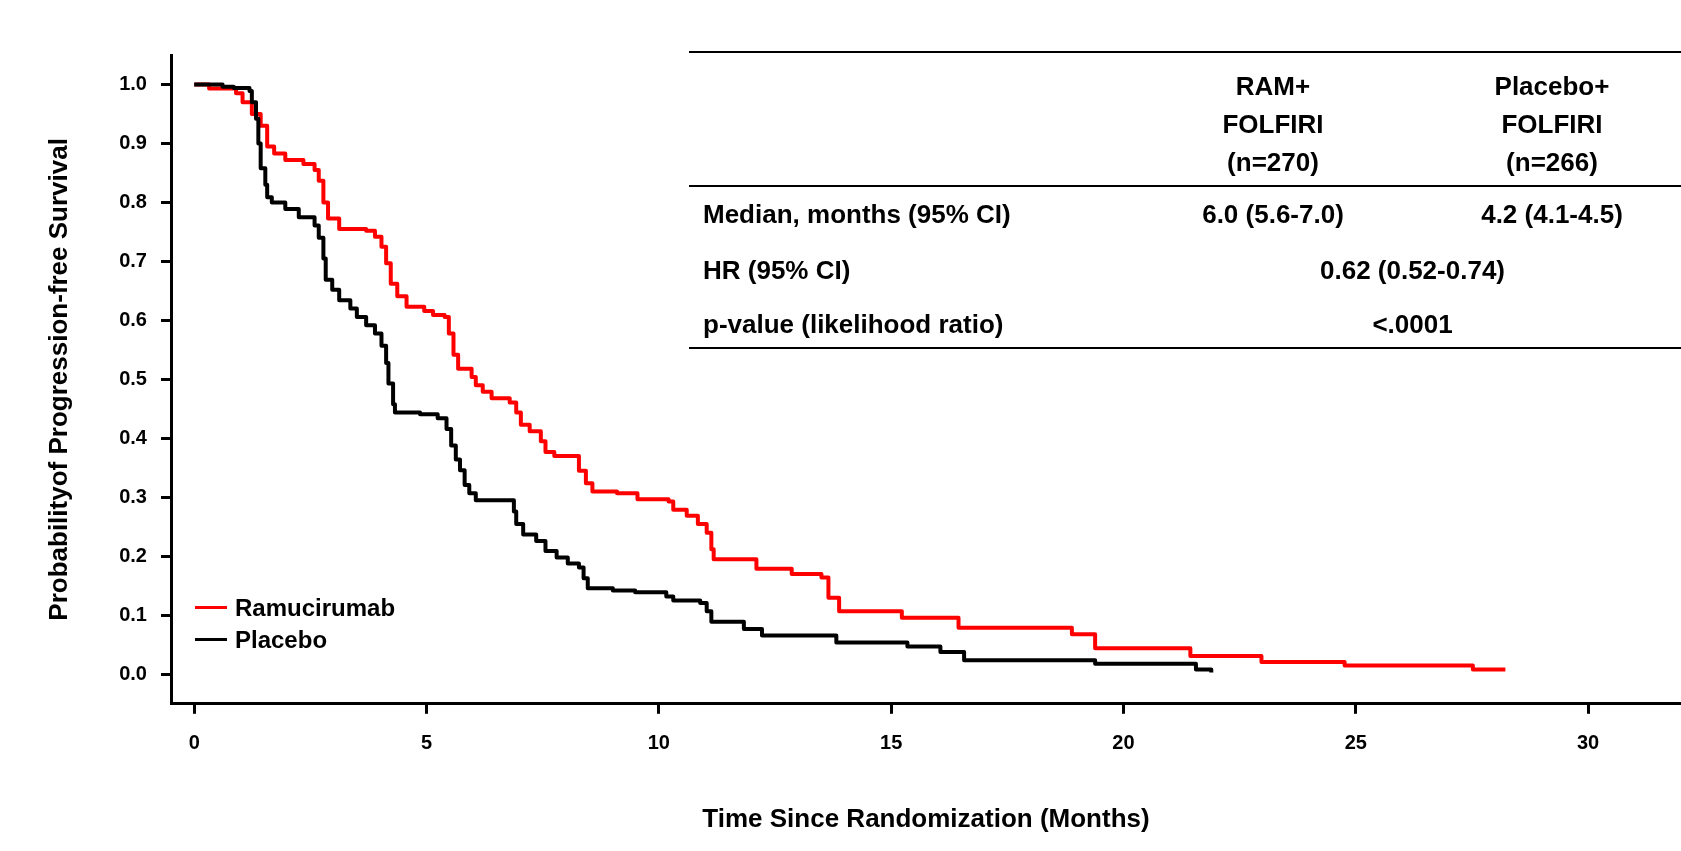  Describe the element at coordinates (1273, 214) in the screenshot. I see `annotation: 6.0 (5.6-7.0)` at that location.